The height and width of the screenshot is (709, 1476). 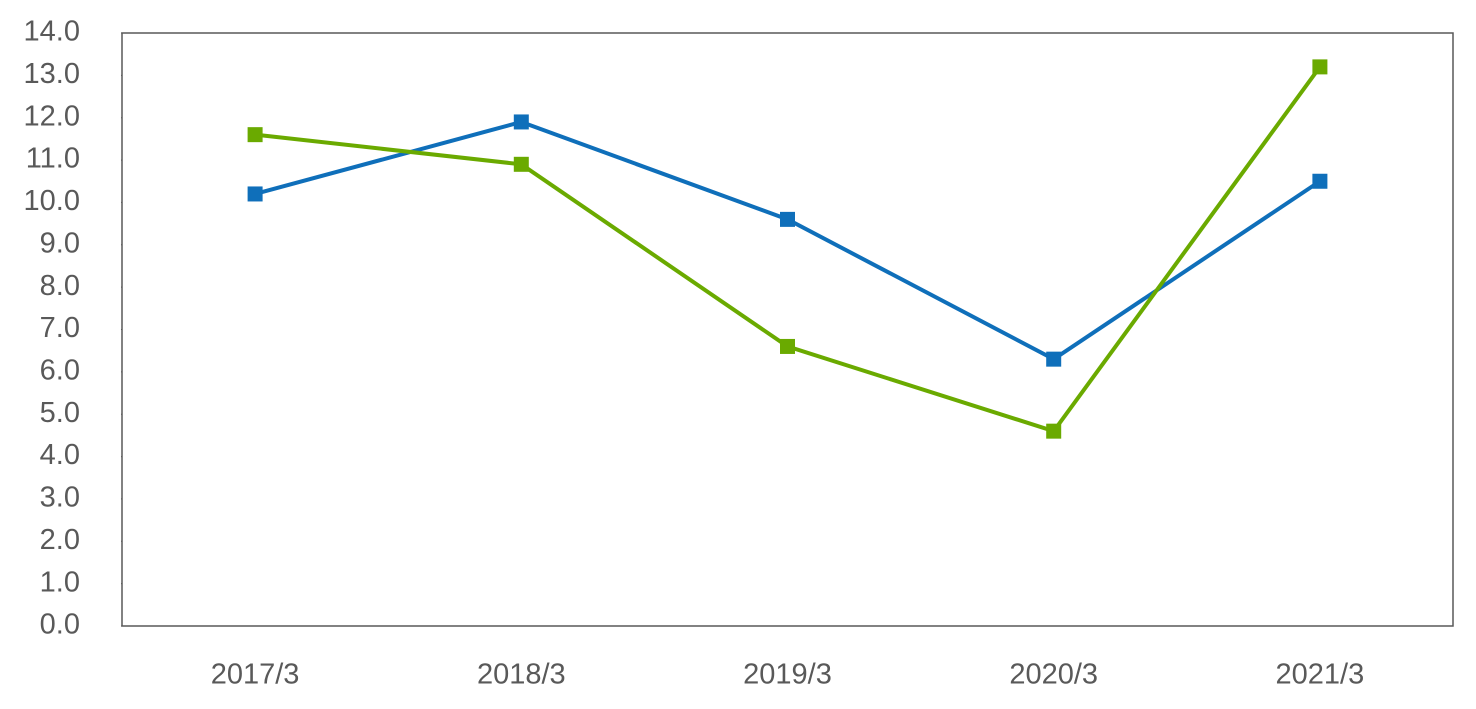 I want to click on y-tick-label: 7.0, so click(x=60, y=328).